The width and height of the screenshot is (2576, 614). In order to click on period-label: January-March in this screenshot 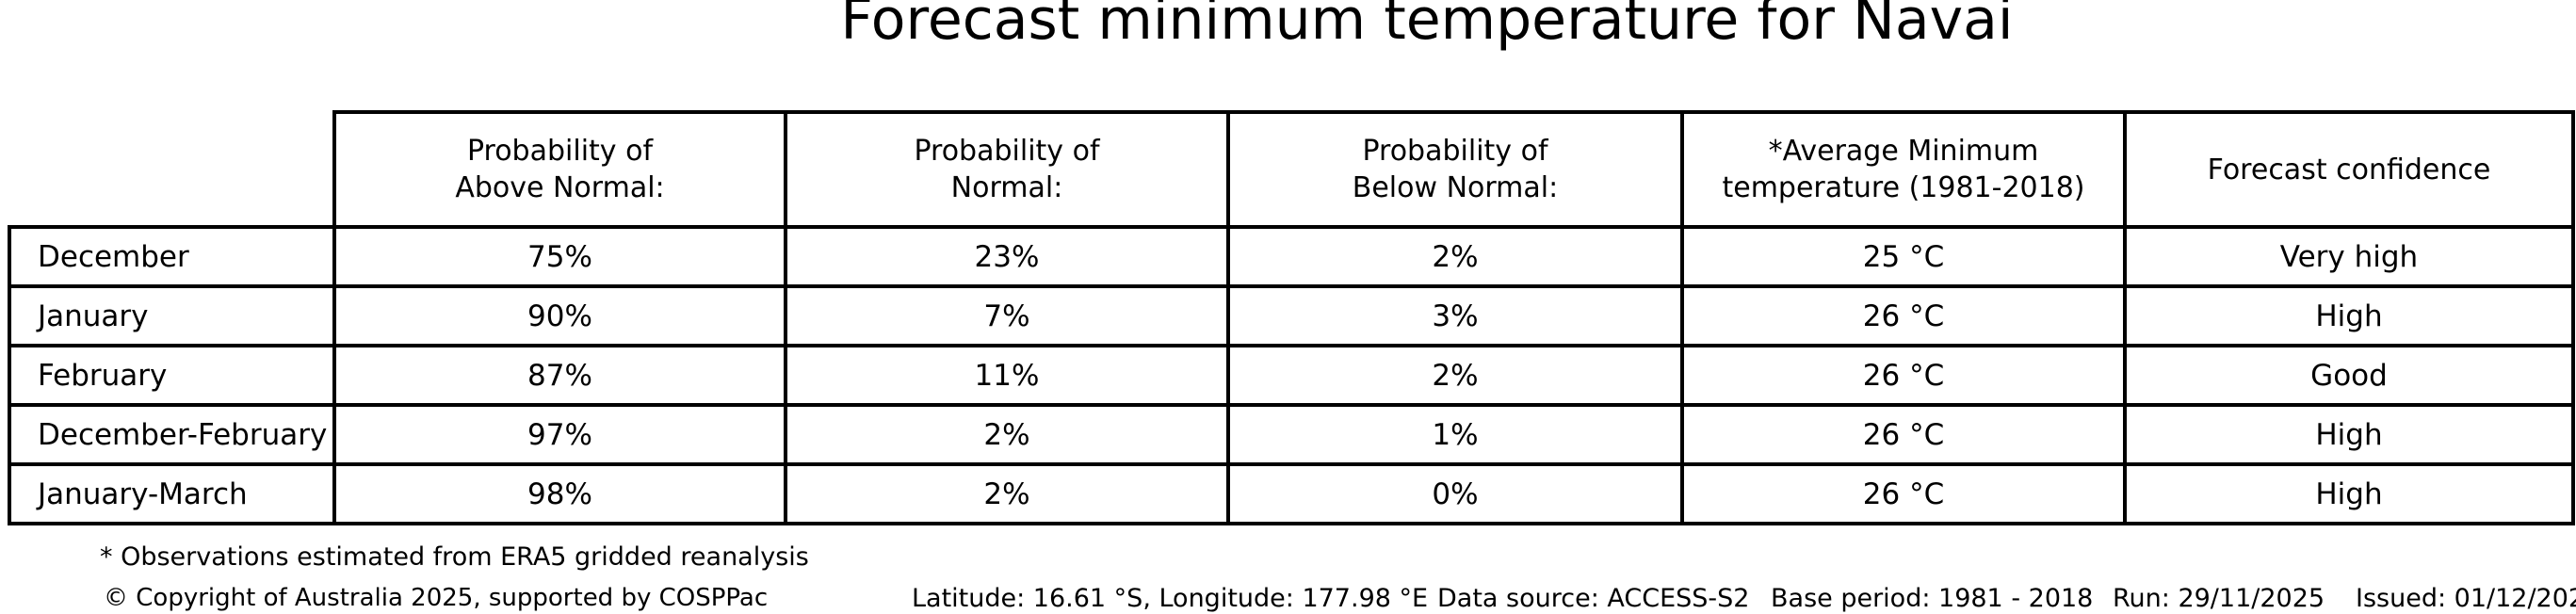, I will do `click(172, 494)`.